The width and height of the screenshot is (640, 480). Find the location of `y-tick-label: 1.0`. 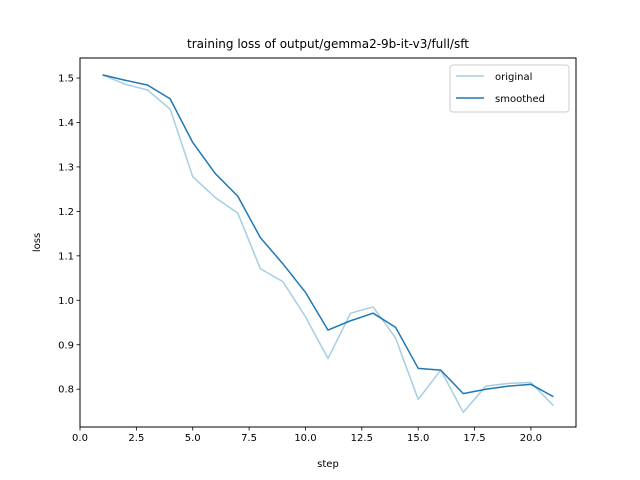

y-tick-label: 1.0 is located at coordinates (66, 301).